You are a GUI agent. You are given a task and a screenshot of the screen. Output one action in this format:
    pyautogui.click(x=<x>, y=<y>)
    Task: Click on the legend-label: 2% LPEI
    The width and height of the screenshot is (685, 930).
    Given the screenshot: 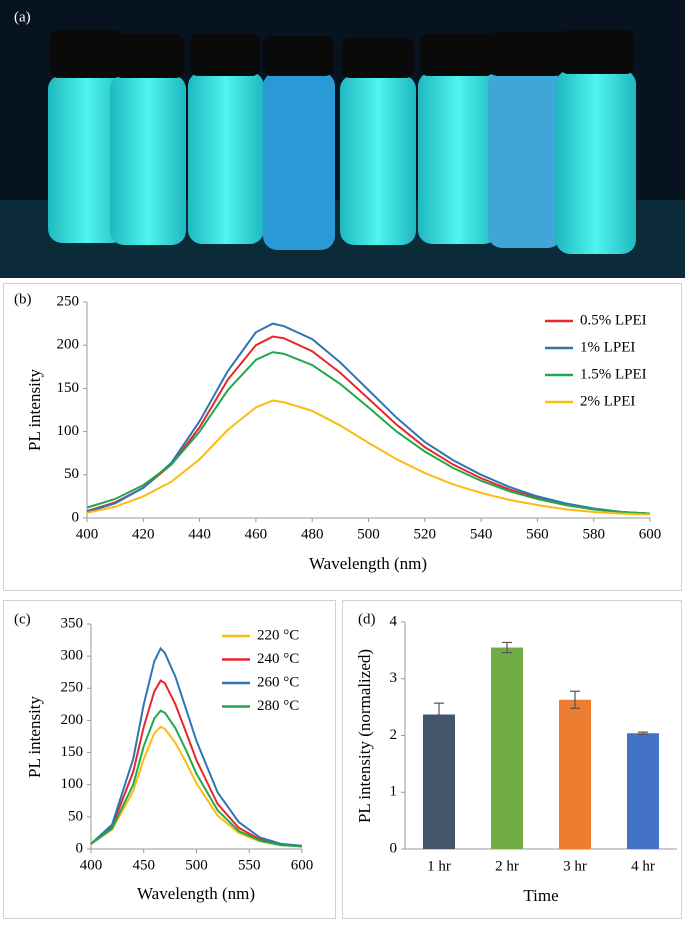 What is the action you would take?
    pyautogui.click(x=607, y=401)
    